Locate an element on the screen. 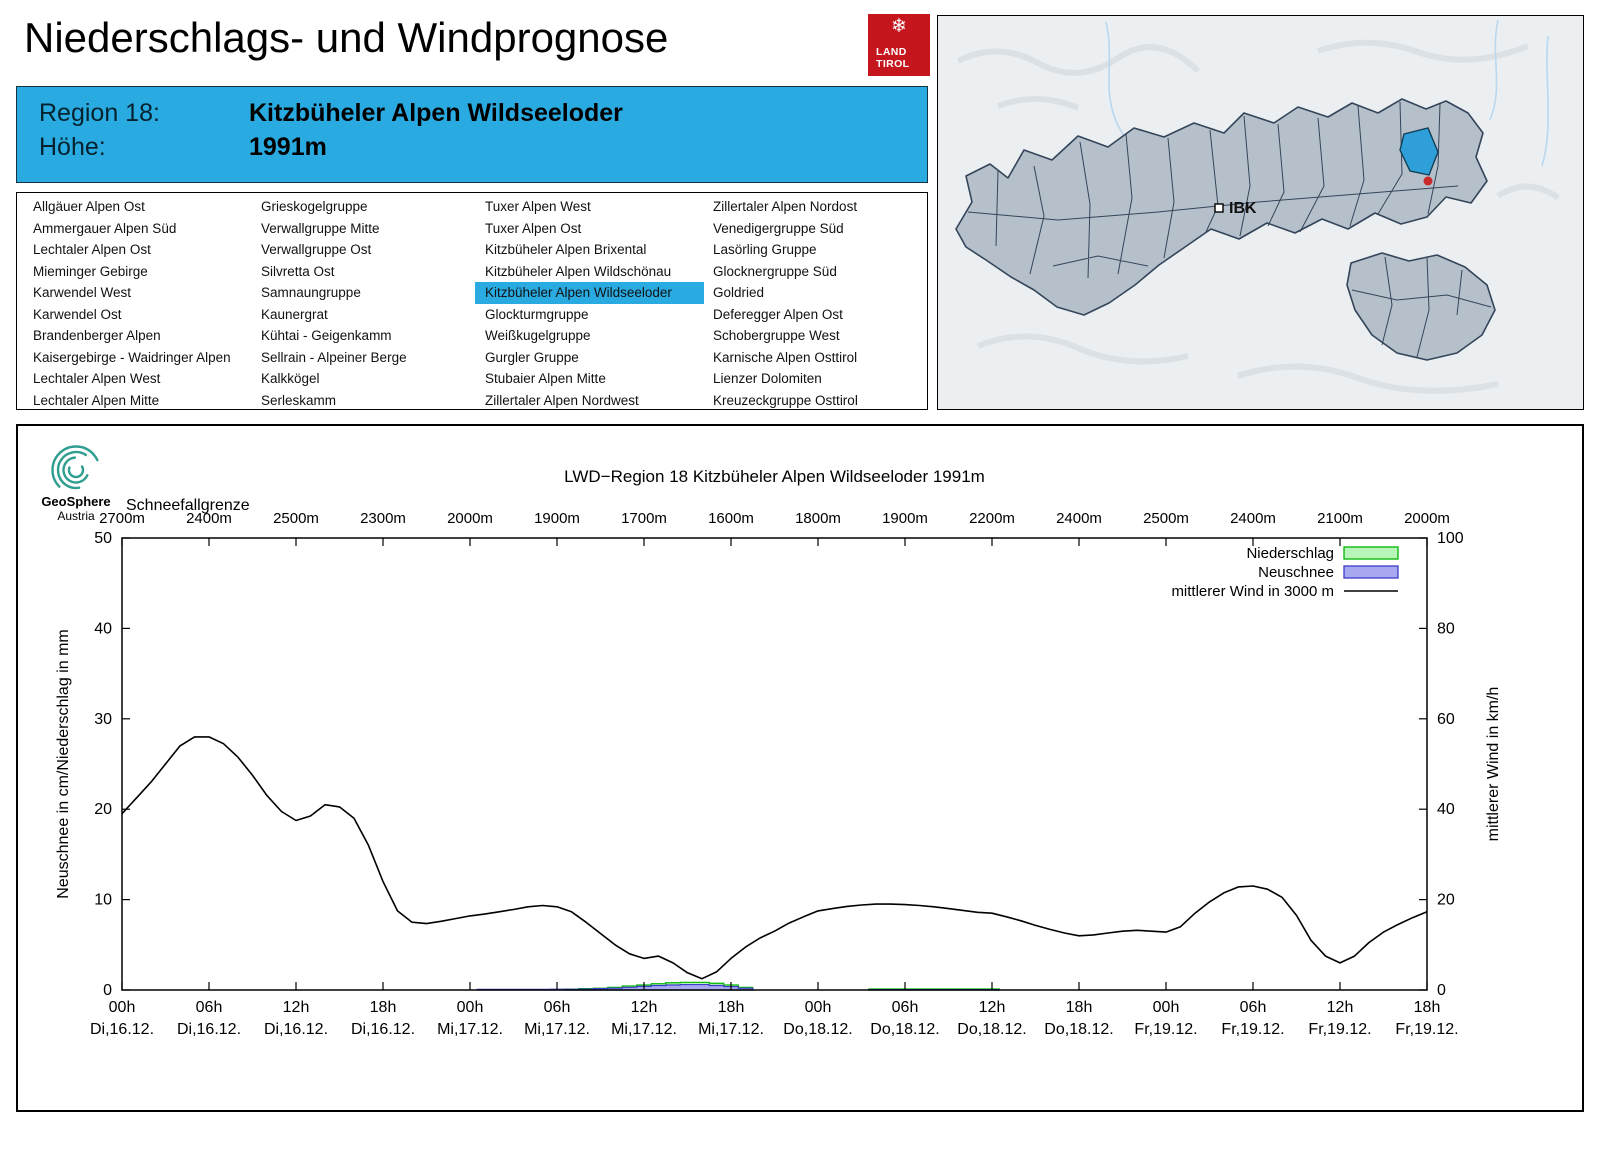 This screenshot has width=1600, height=1153. region-list-item: Goldried is located at coordinates (739, 292).